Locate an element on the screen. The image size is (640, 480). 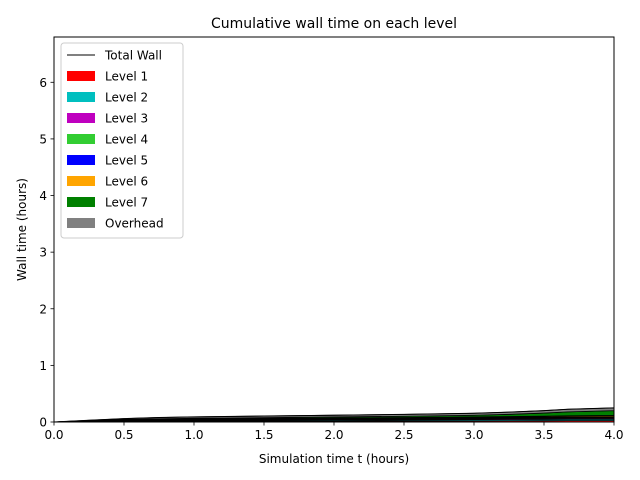
x-tick-label: 1.5 is located at coordinates (263, 435).